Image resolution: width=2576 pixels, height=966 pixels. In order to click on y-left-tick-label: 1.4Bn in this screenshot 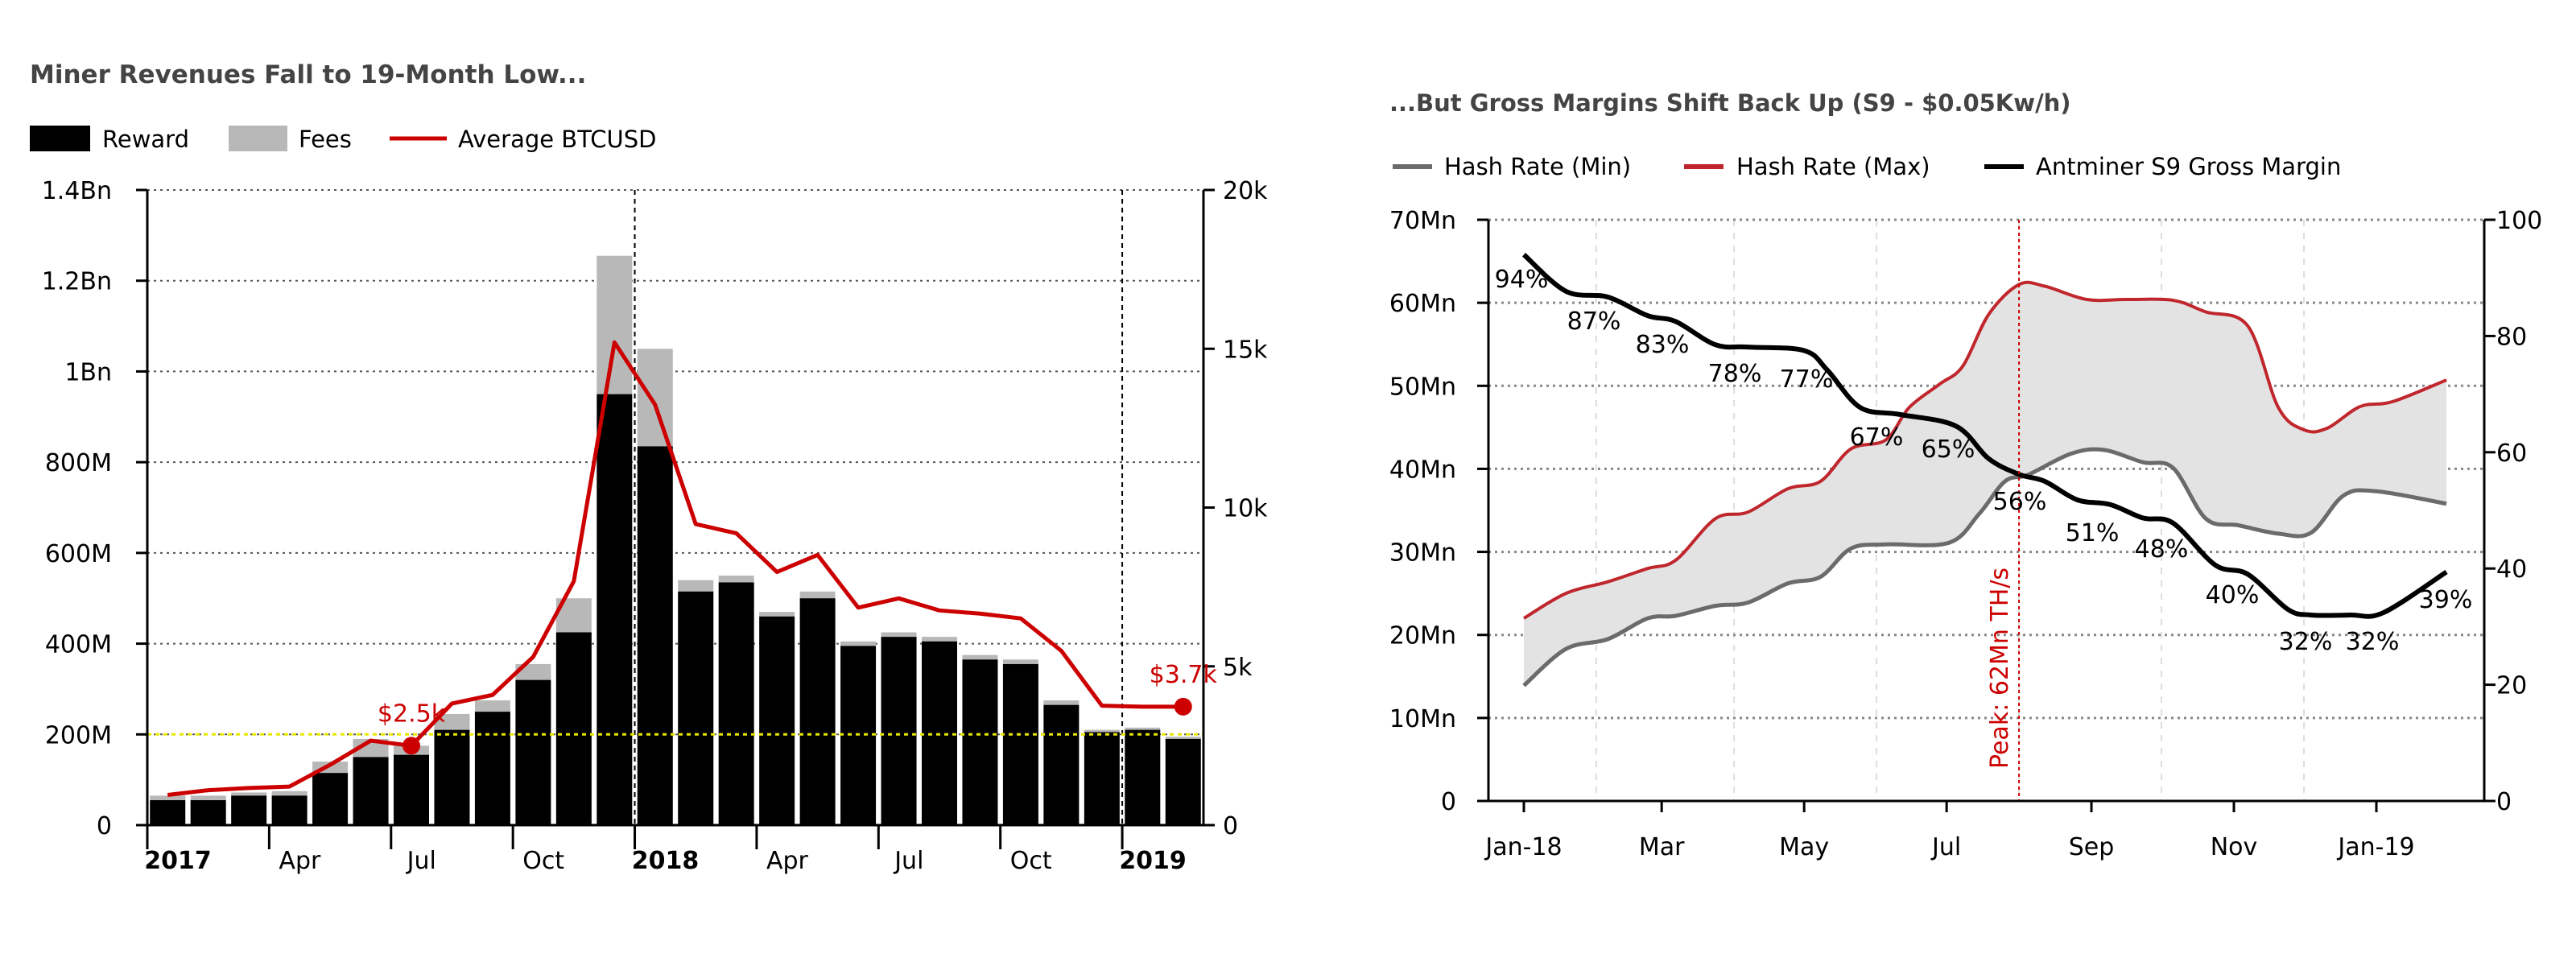, I will do `click(77, 191)`.